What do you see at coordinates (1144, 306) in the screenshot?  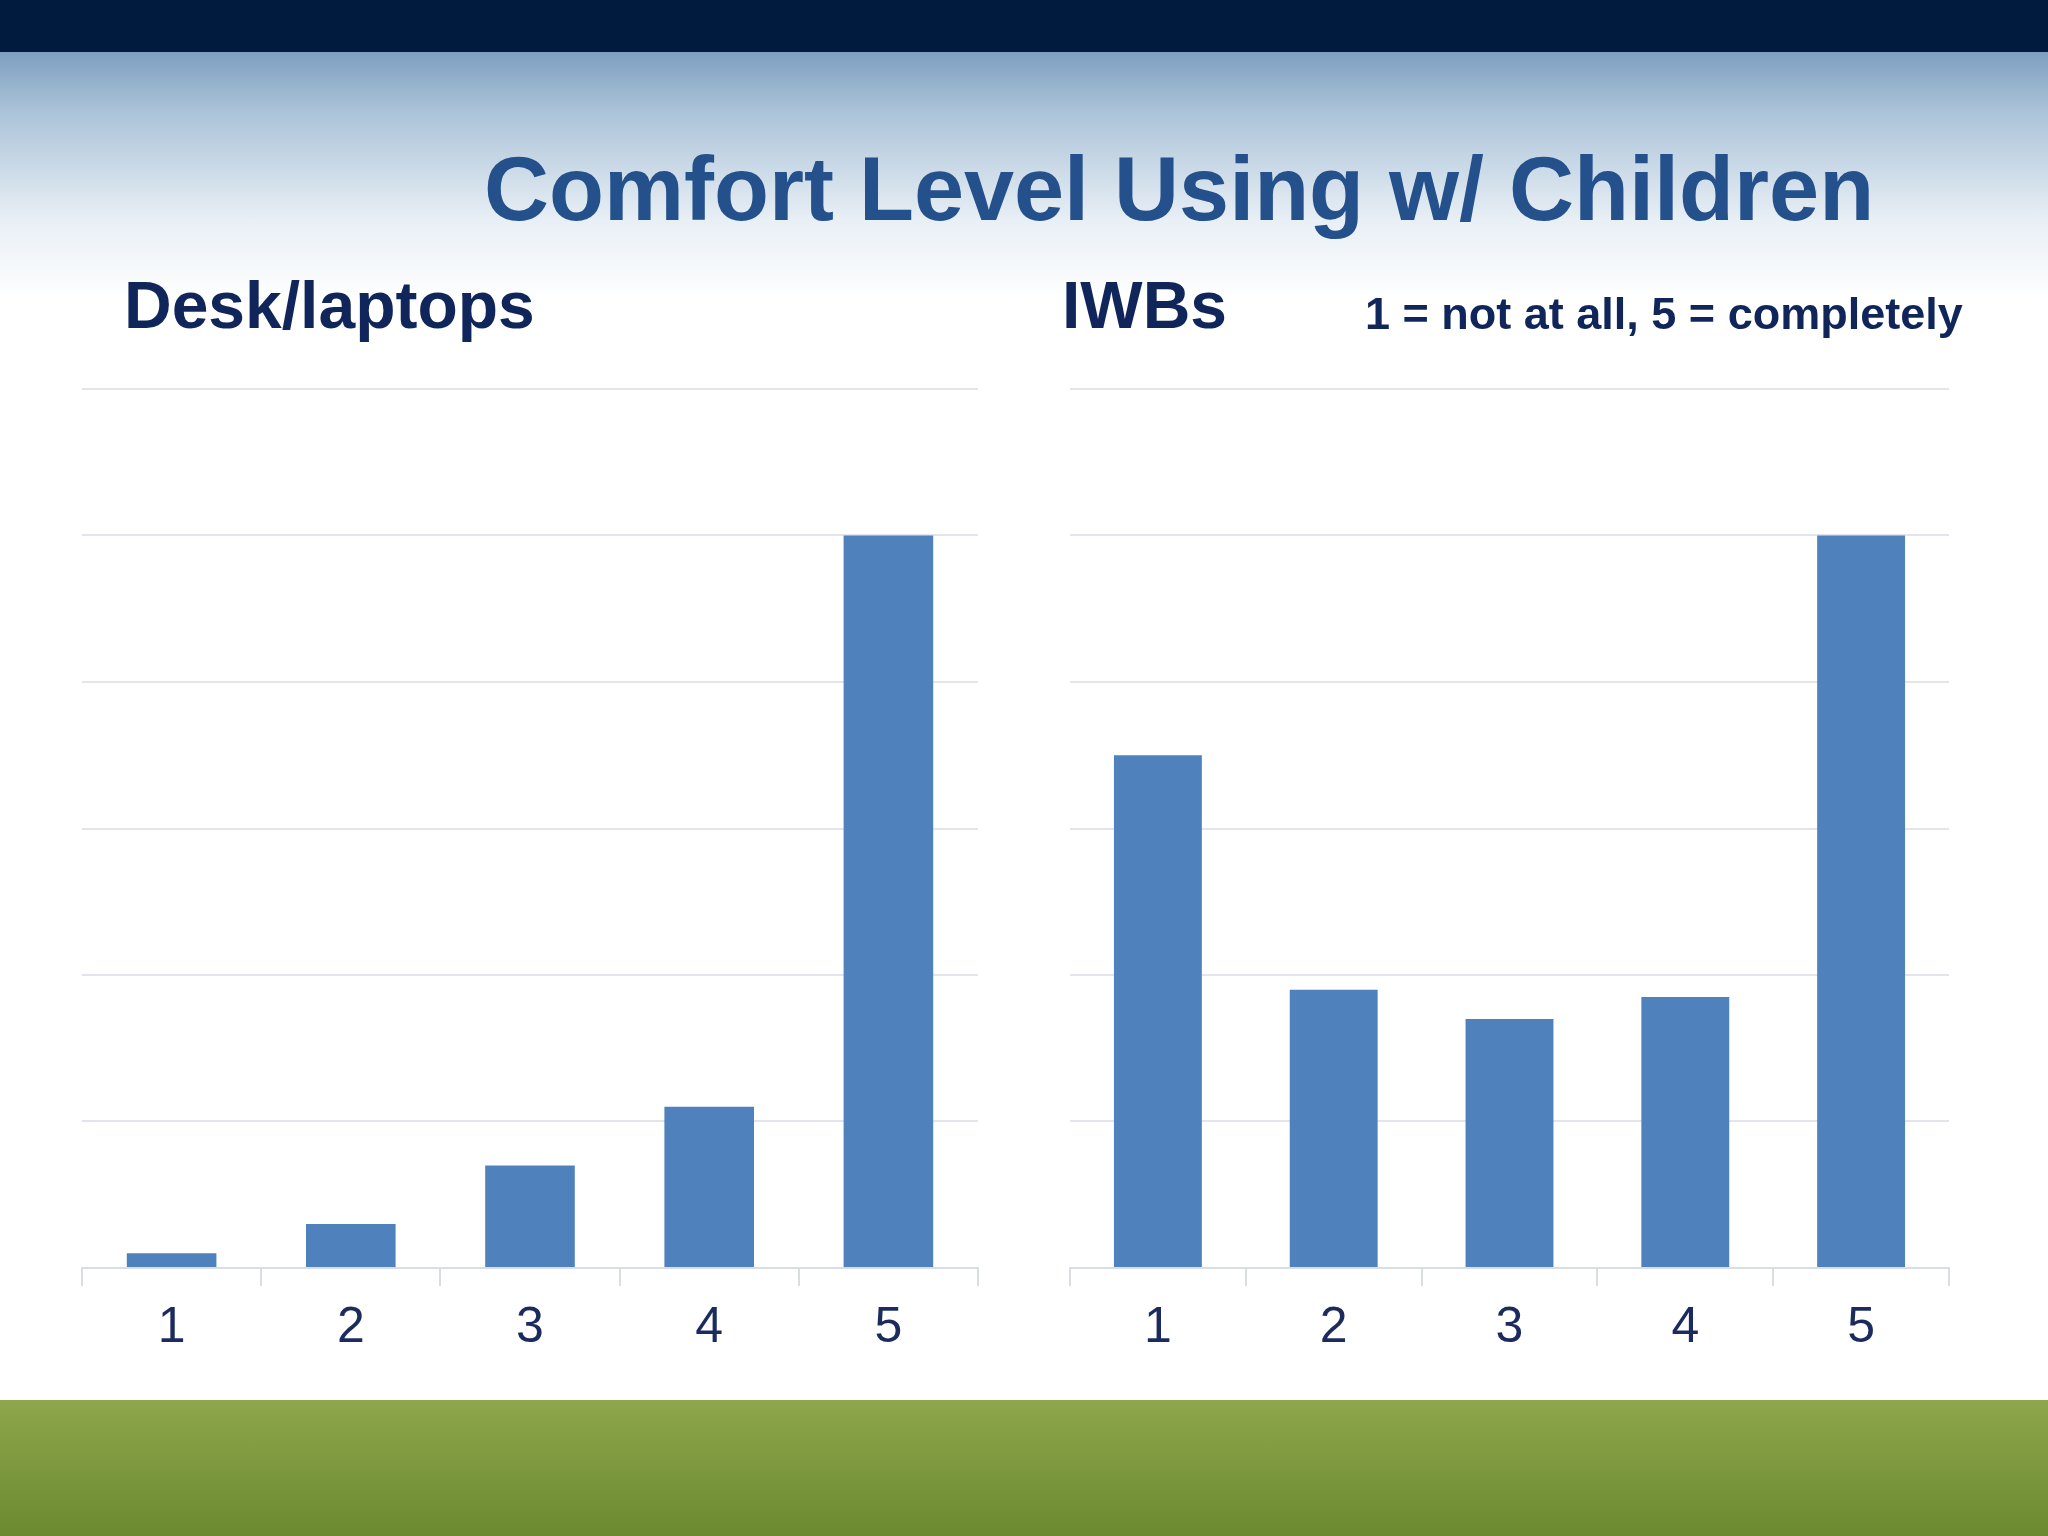 I see `chart-subtitle: IWBs` at bounding box center [1144, 306].